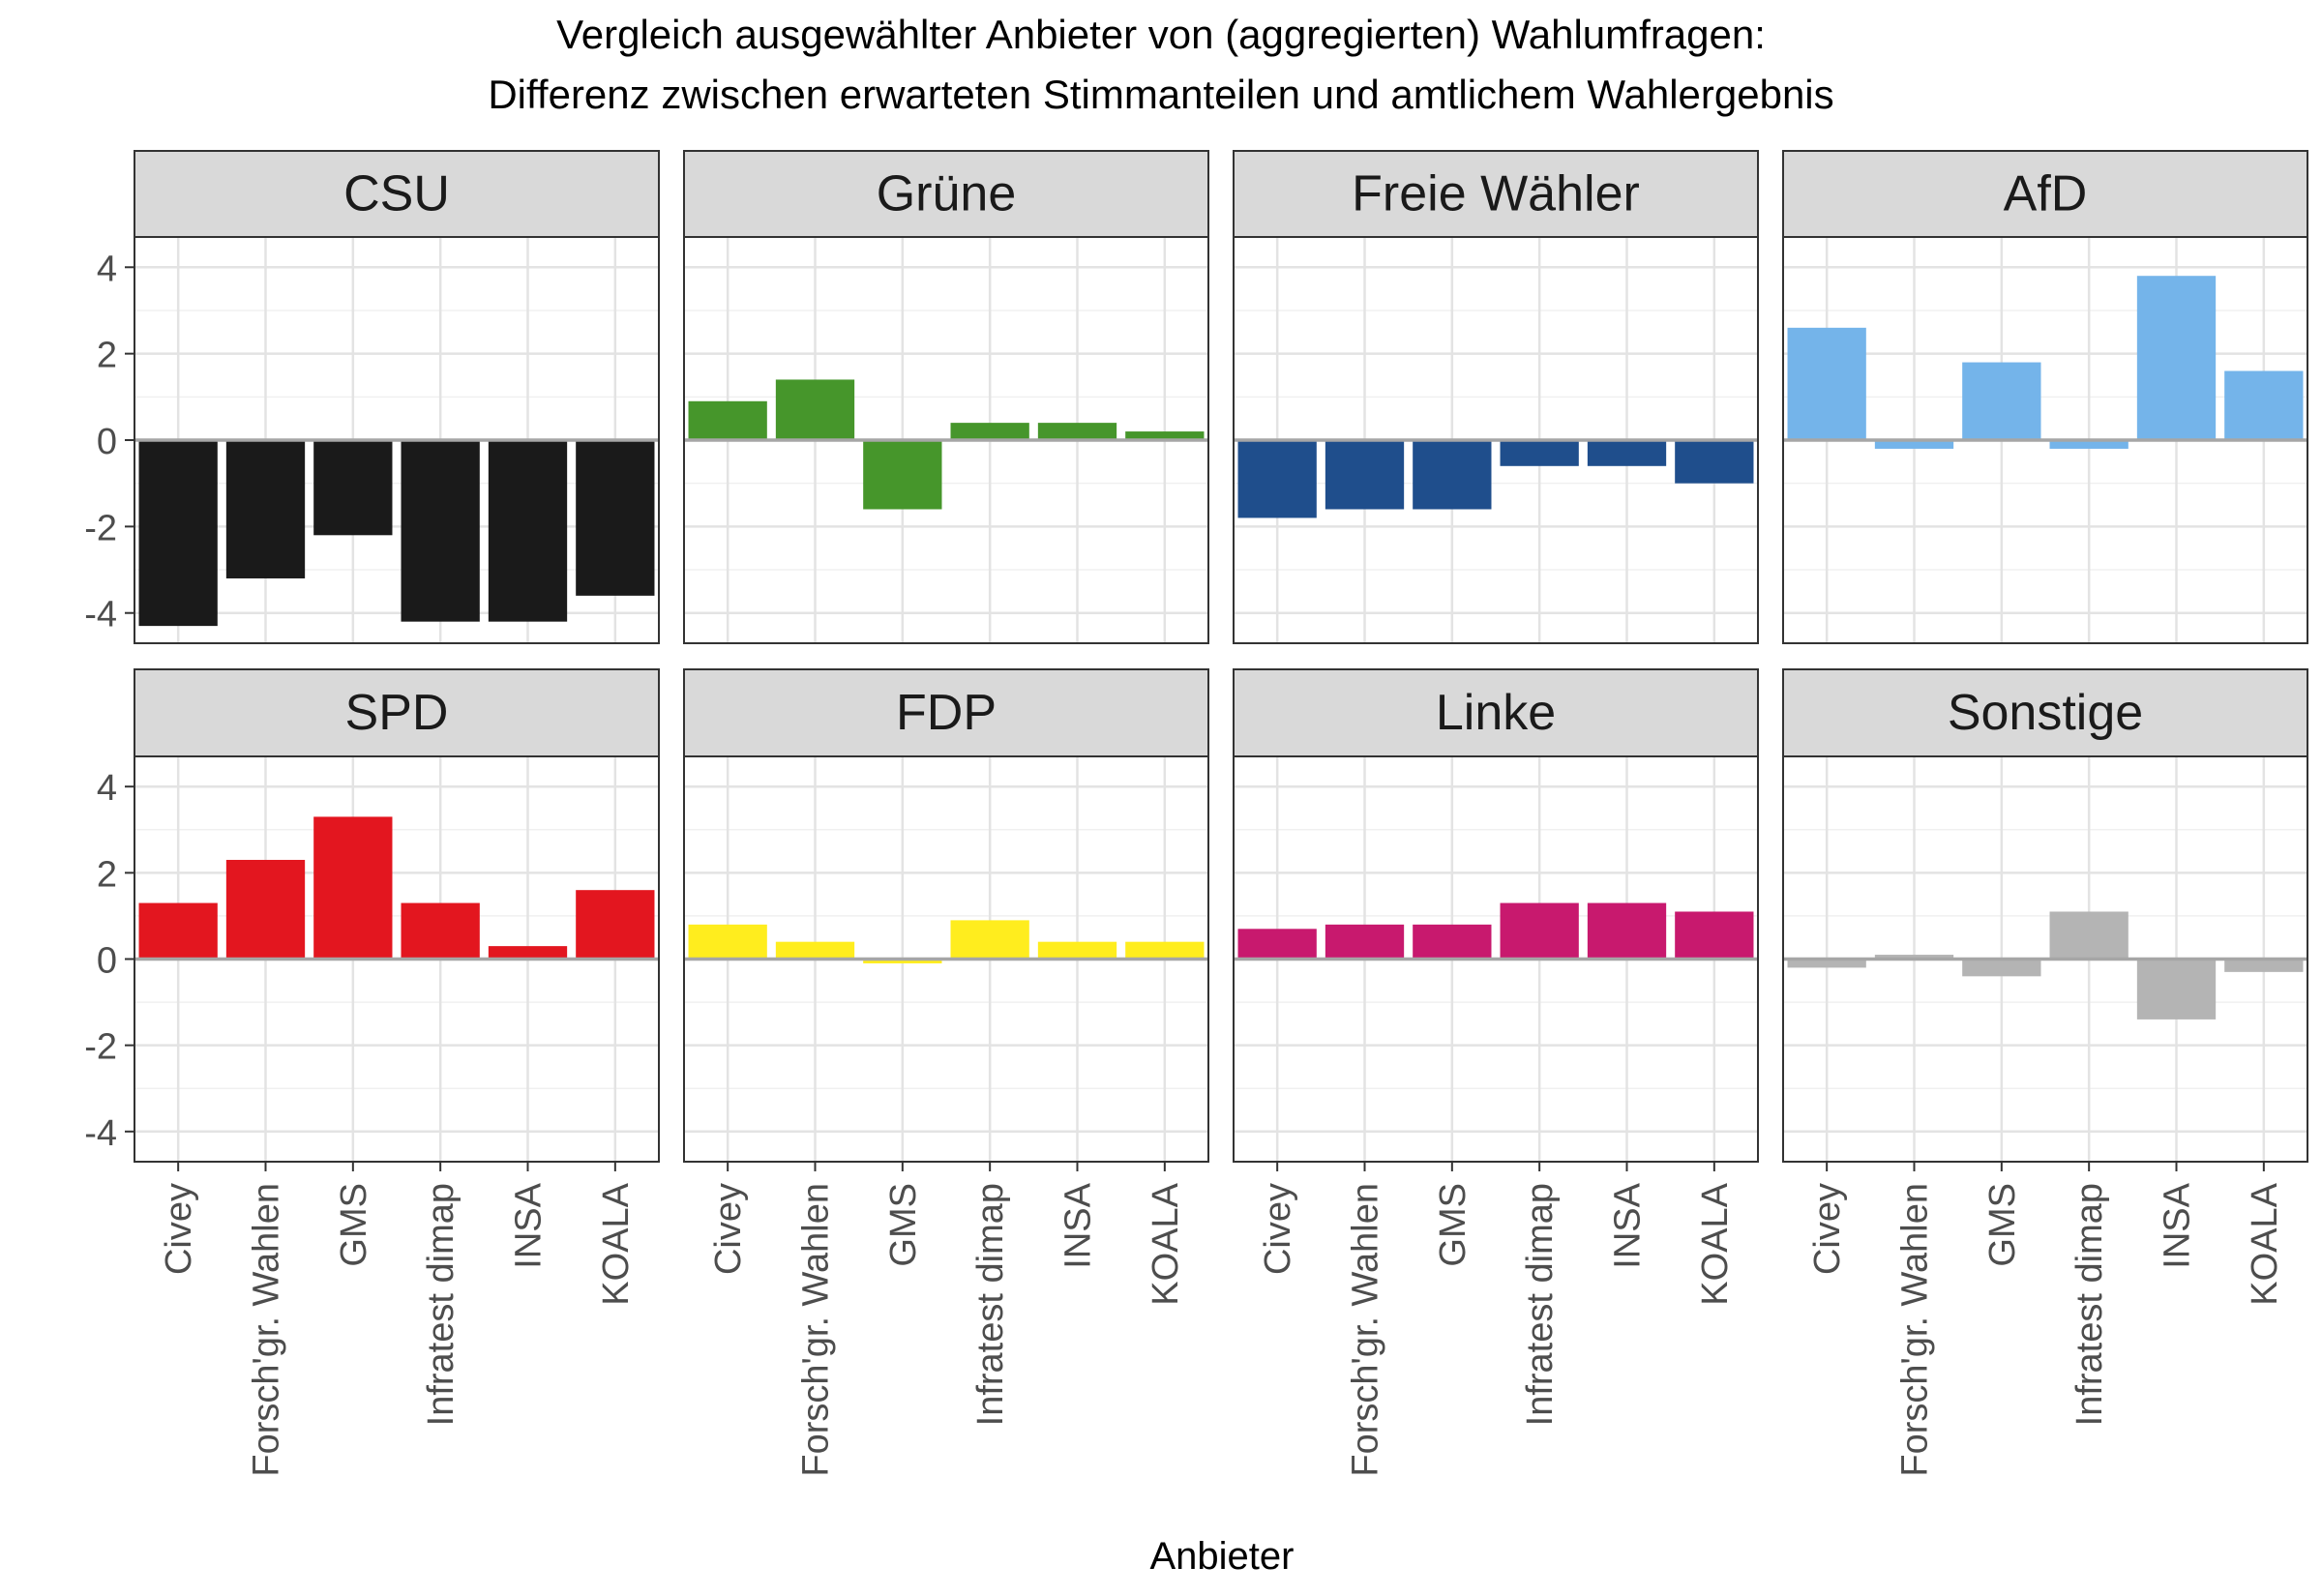 The width and height of the screenshot is (2322, 1596). What do you see at coordinates (1365, 942) in the screenshot?
I see `bar-linke-forsch-gr-wahlen` at bounding box center [1365, 942].